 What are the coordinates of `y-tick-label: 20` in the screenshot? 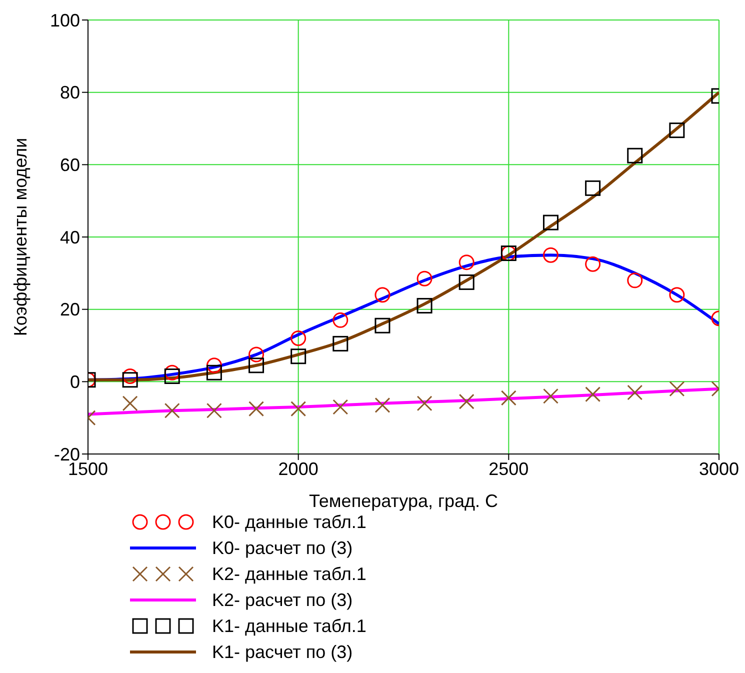 It's located at (70, 310).